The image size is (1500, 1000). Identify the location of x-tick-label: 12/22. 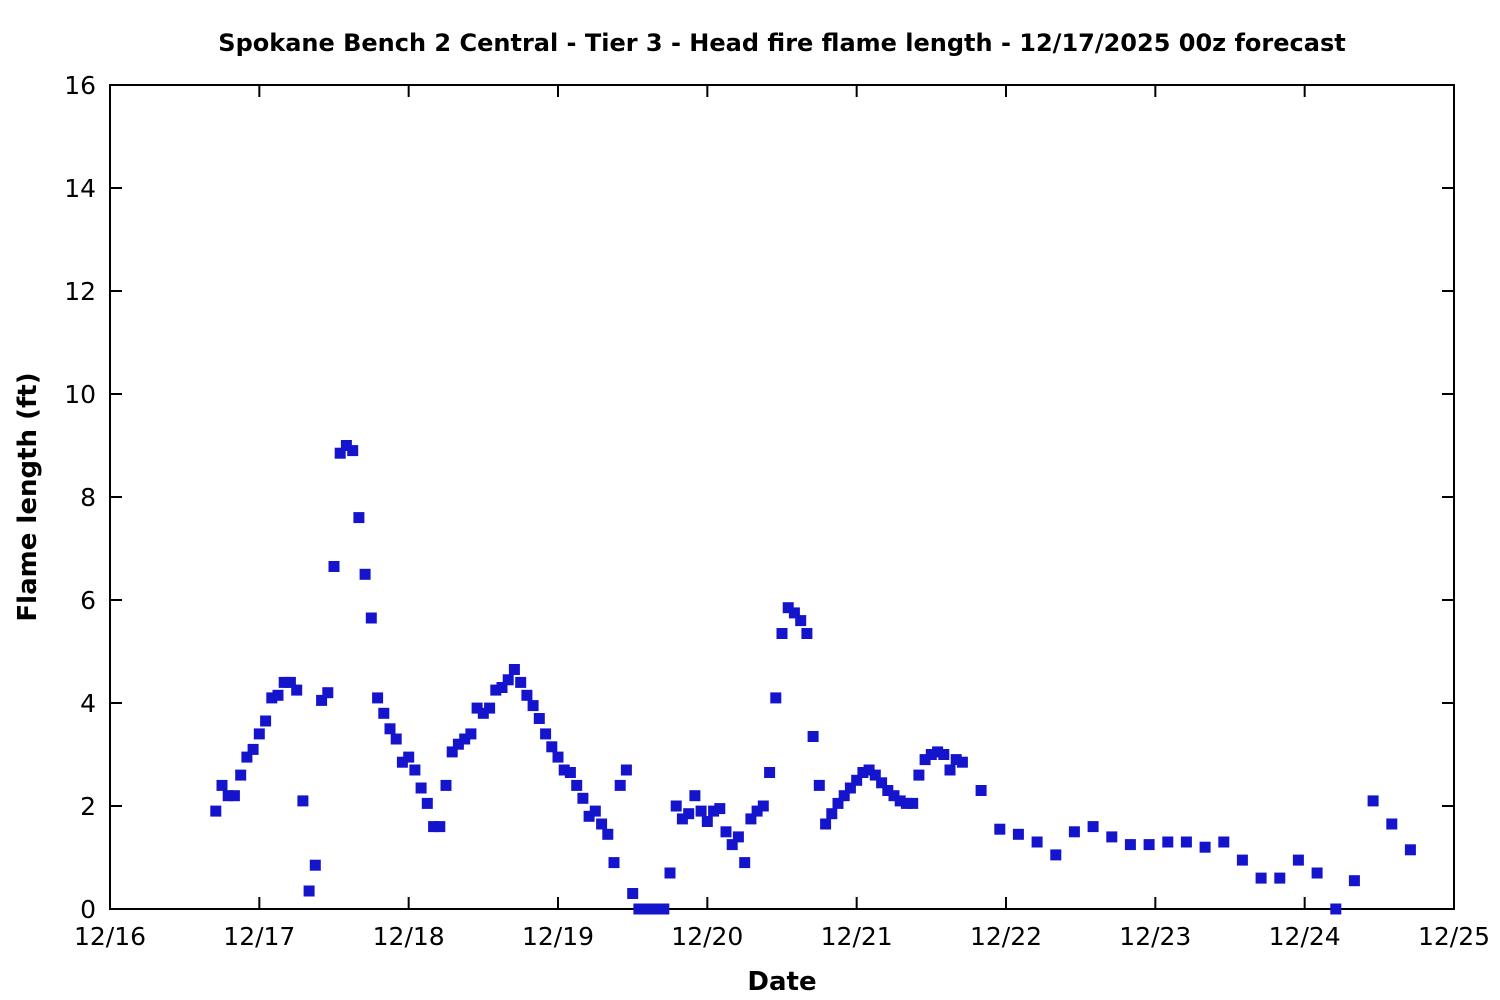
(1006, 936).